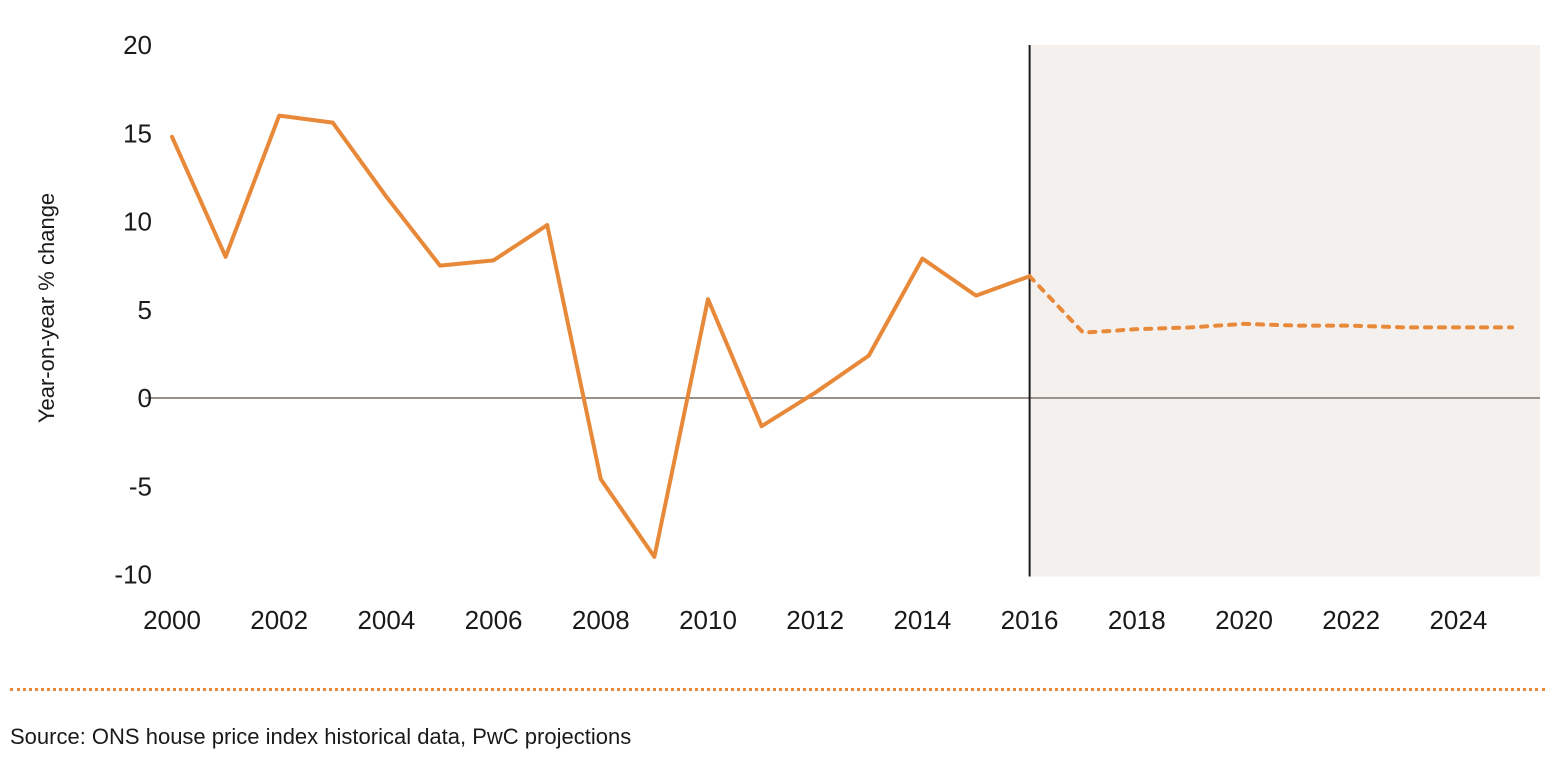 The width and height of the screenshot is (1556, 768). What do you see at coordinates (1458, 620) in the screenshot?
I see `x-tick-label: 2024` at bounding box center [1458, 620].